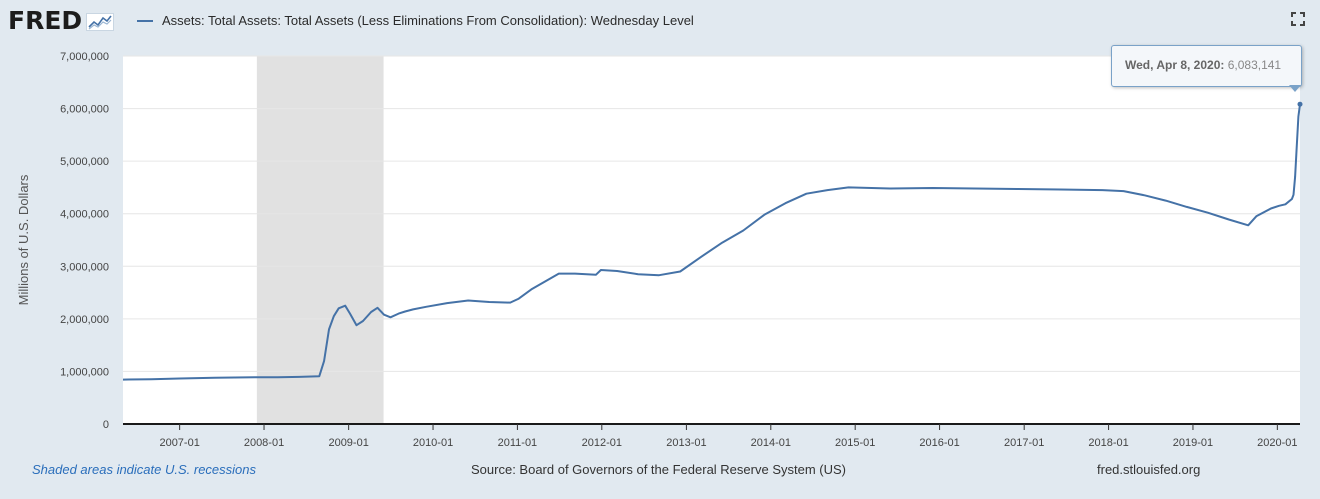 This screenshot has height=499, width=1320. What do you see at coordinates (348, 443) in the screenshot?
I see `x-tick-label: 2009-01` at bounding box center [348, 443].